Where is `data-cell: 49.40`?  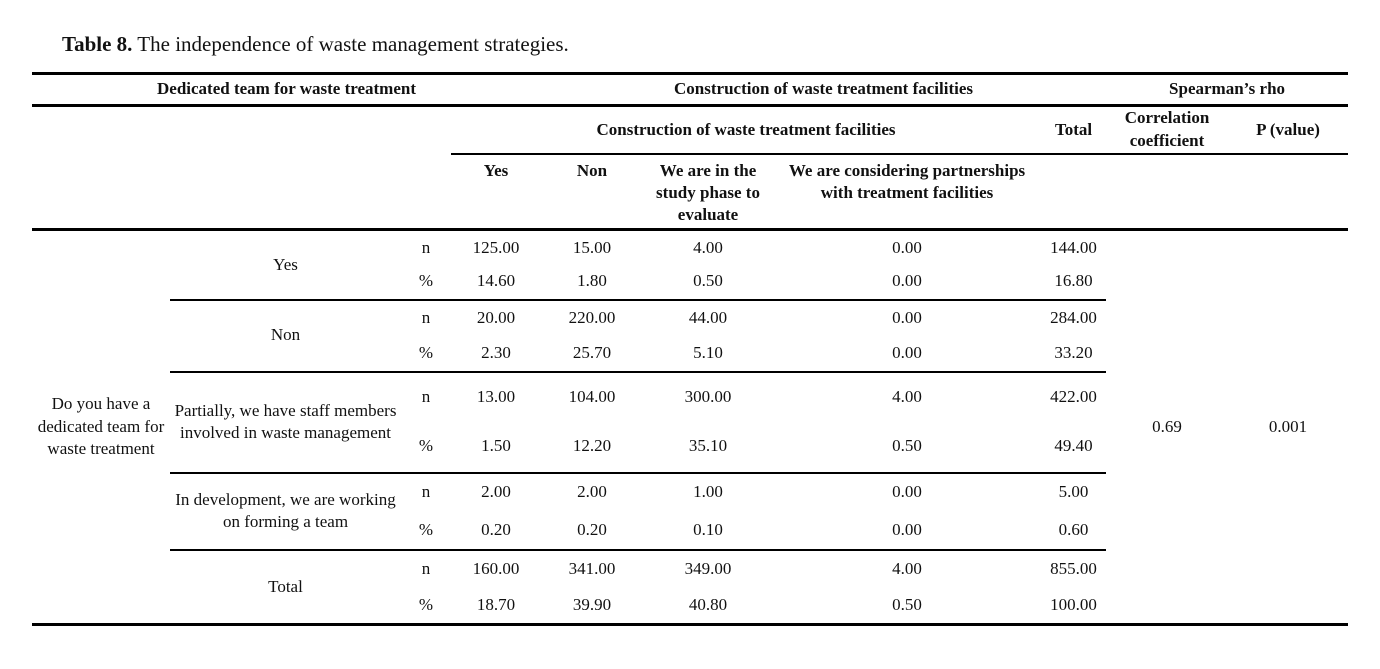
data-cell: 49.40 is located at coordinates (1074, 447).